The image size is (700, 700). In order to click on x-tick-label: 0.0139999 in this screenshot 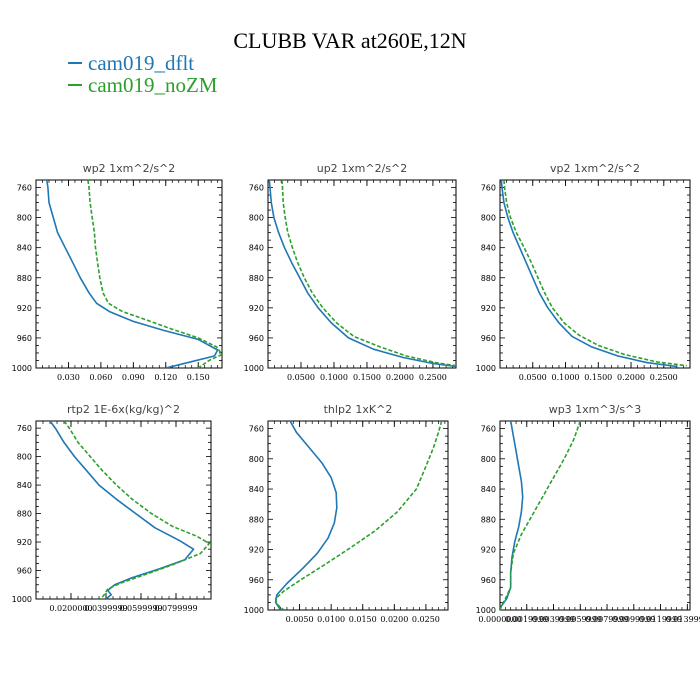, I will do `click(683, 619)`.